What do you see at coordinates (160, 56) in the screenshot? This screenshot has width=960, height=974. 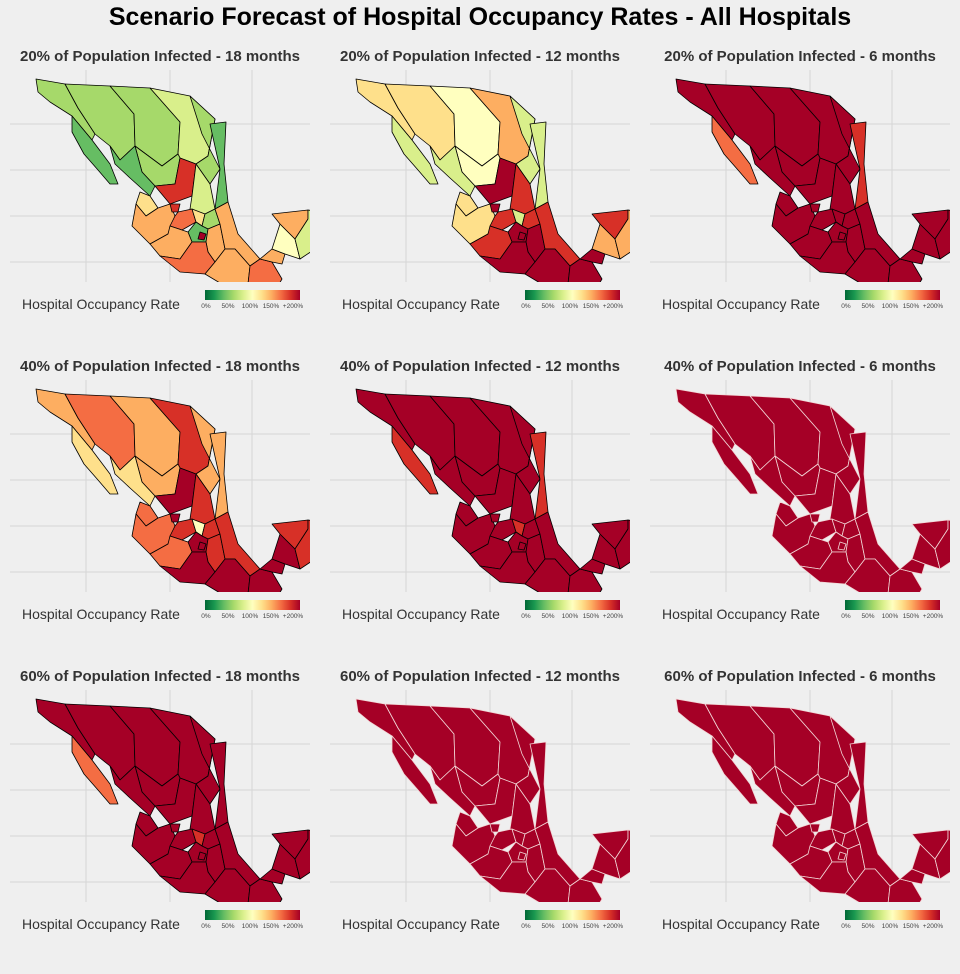 I see `panel-title: 20% of Population Infected - 18 months` at bounding box center [160, 56].